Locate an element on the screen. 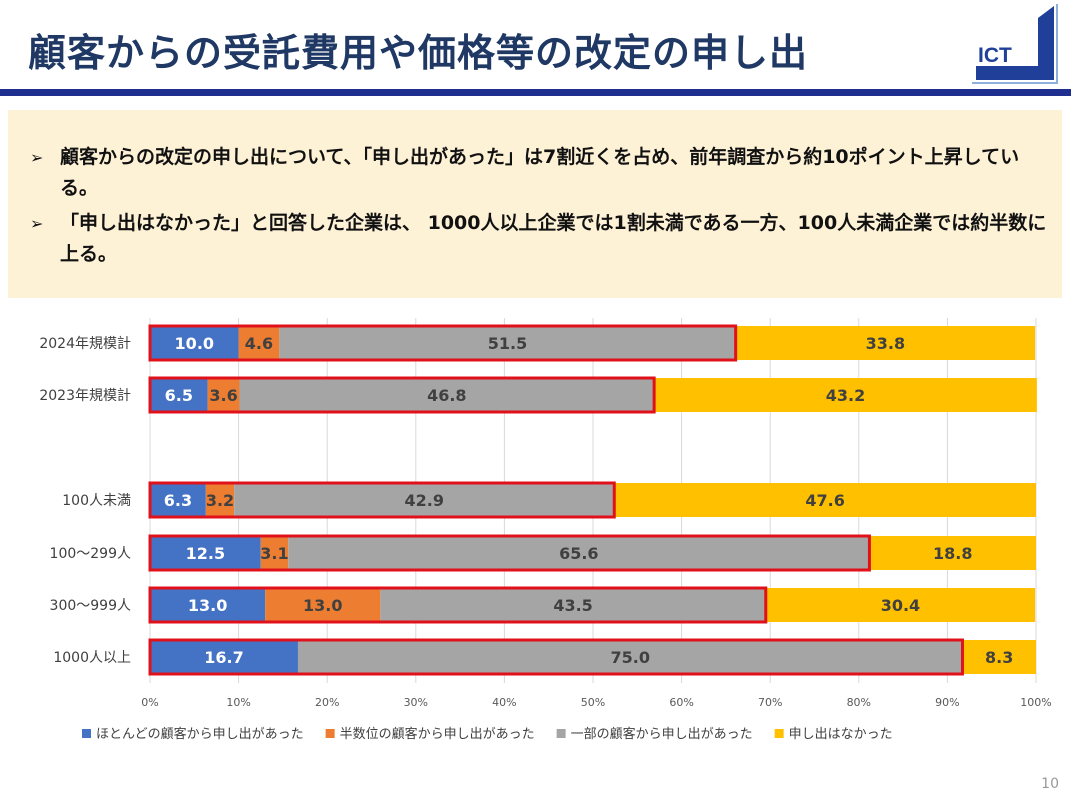  category-label: 2023年規模計 is located at coordinates (85, 396).